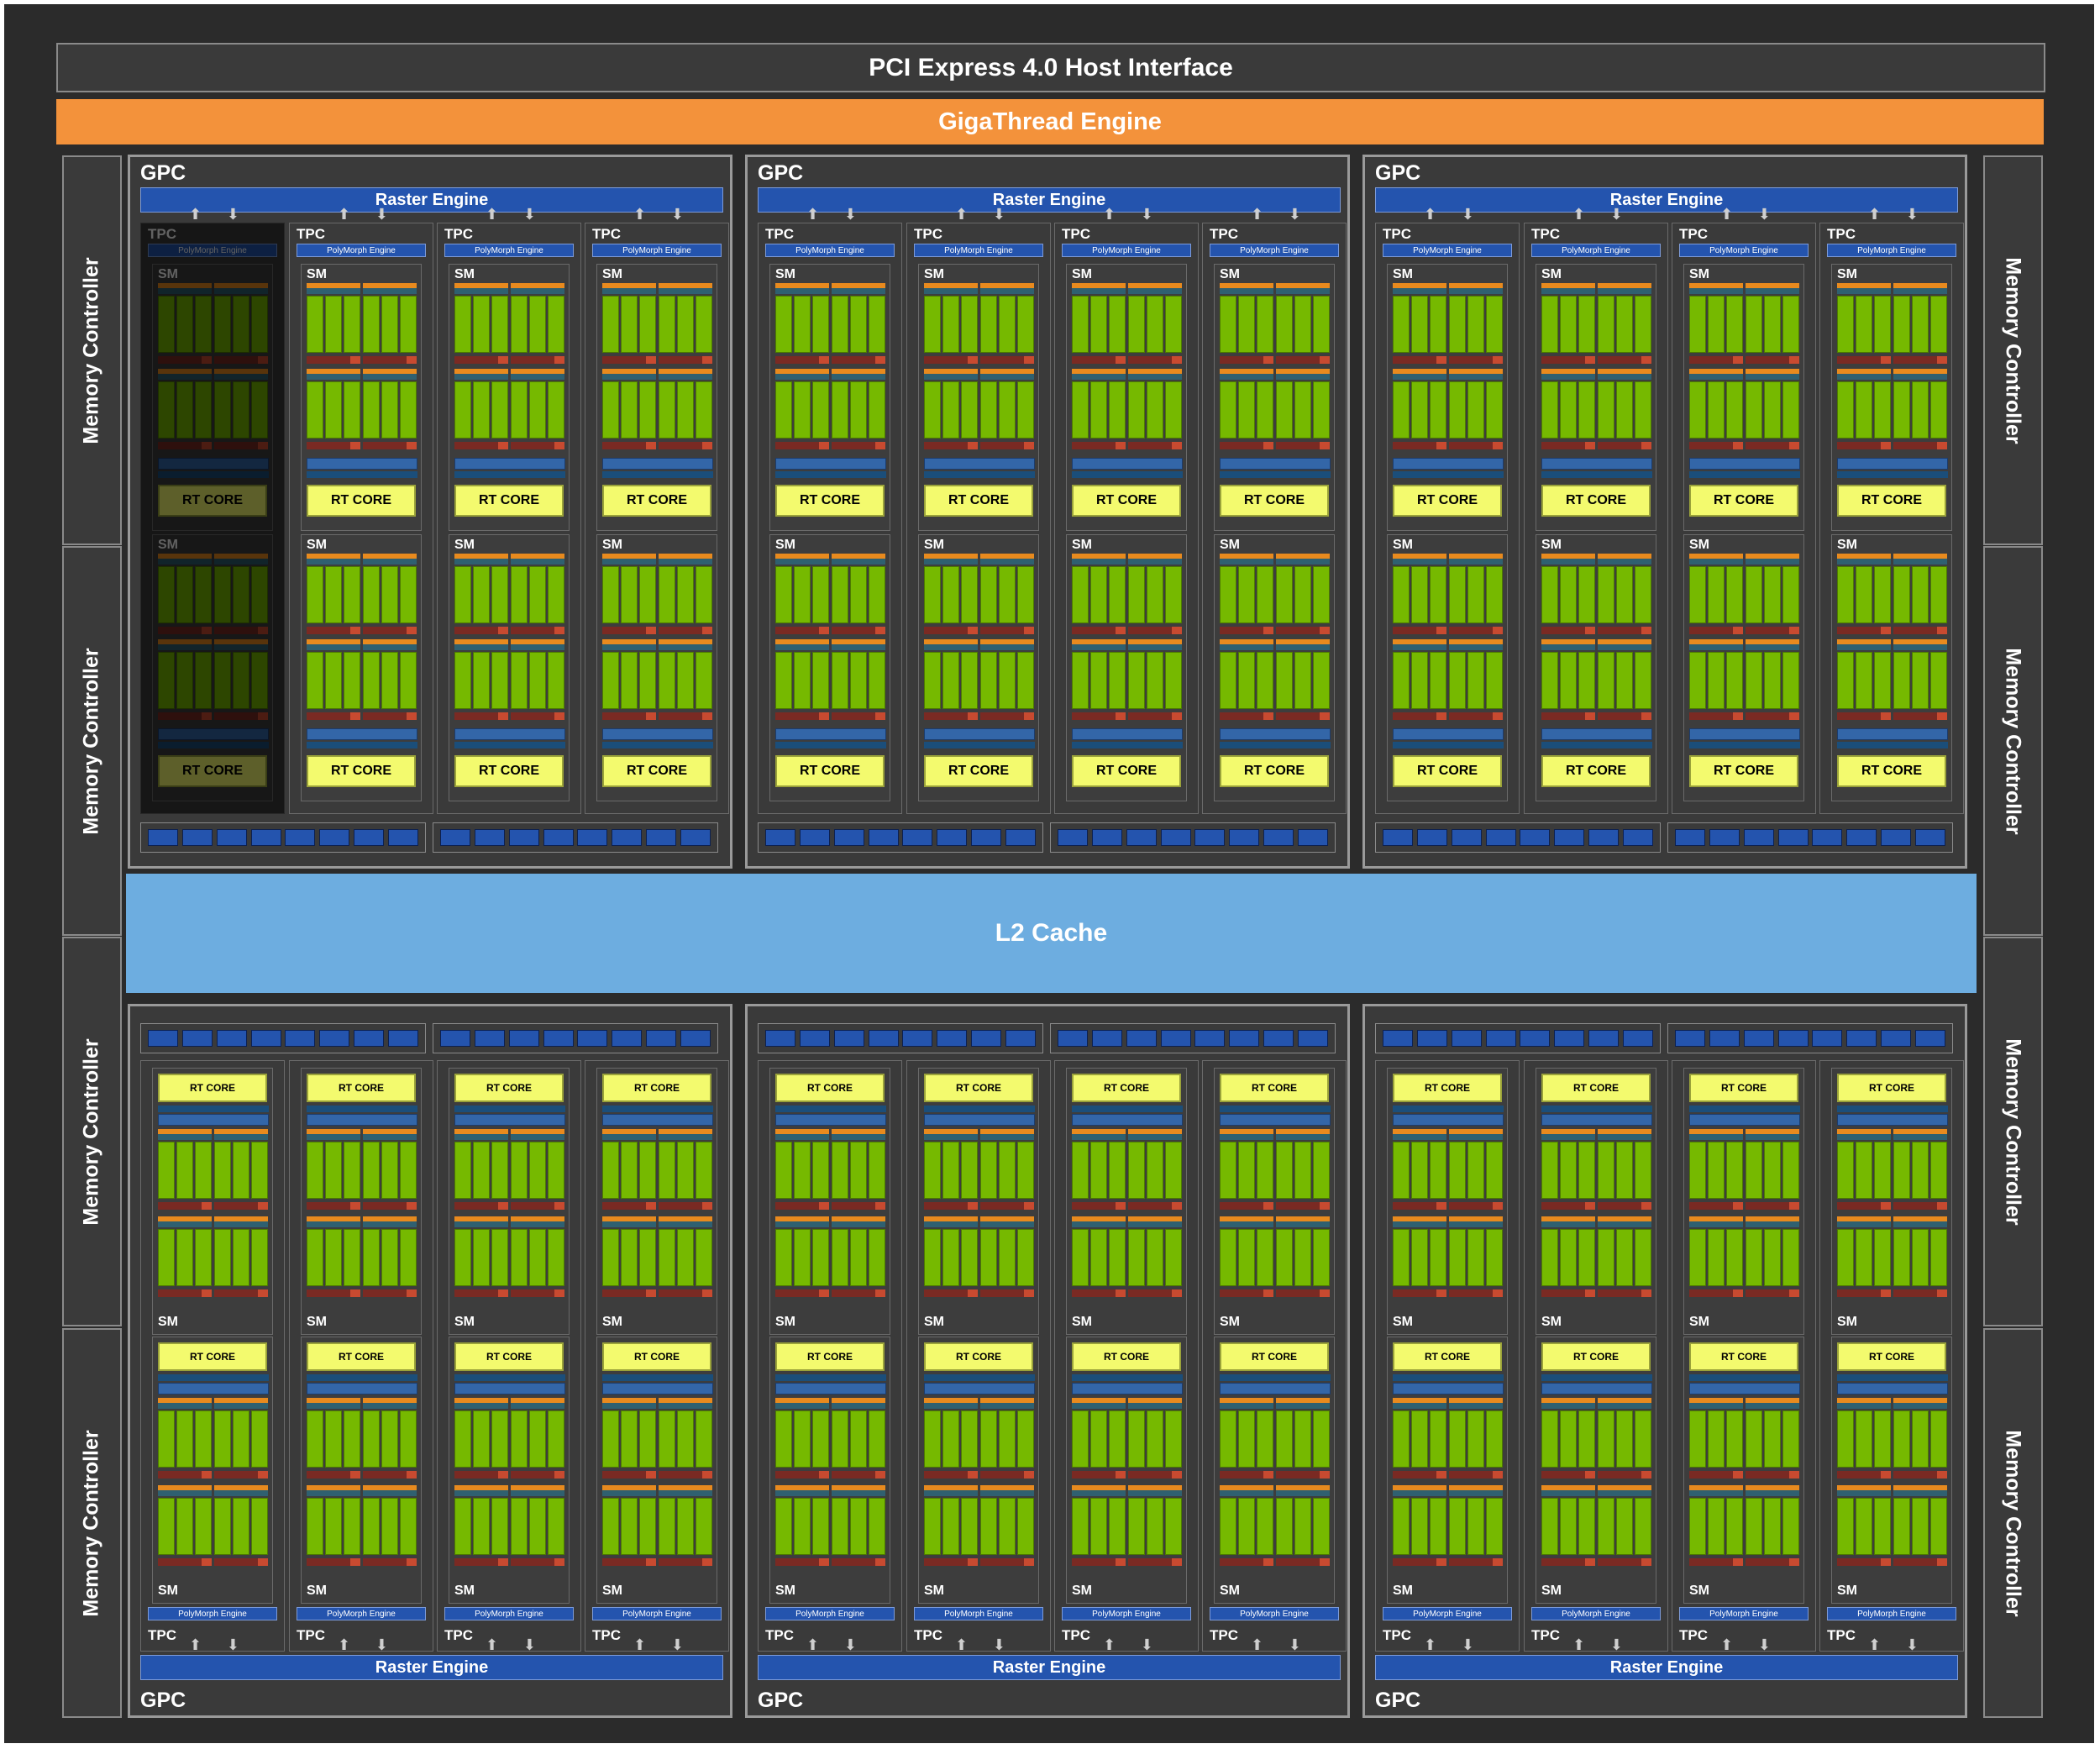 Image resolution: width=2100 pixels, height=1749 pixels. What do you see at coordinates (163, 1700) in the screenshot?
I see `gpc-label: GPC` at bounding box center [163, 1700].